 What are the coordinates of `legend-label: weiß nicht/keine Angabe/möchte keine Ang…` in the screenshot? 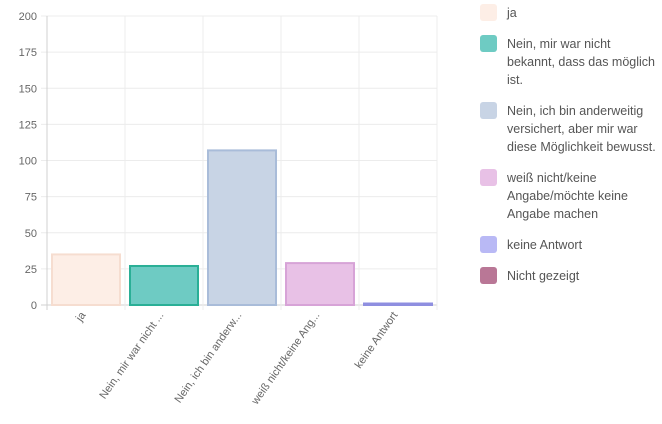 It's located at (567, 196).